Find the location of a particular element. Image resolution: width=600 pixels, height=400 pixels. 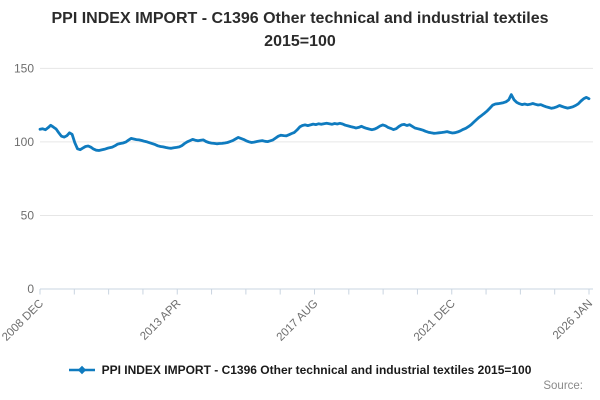

svg-text: 0 is located at coordinates (30, 289).